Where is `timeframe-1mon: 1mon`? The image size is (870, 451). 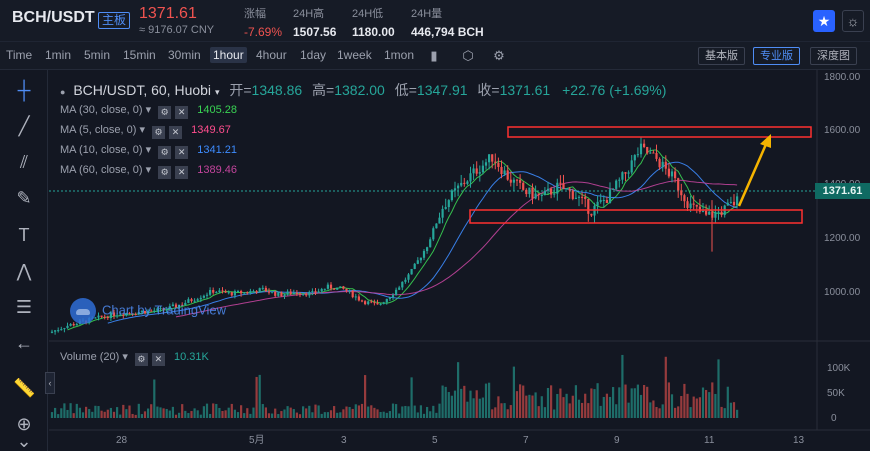
timeframe-1mon: 1mon is located at coordinates (399, 55).